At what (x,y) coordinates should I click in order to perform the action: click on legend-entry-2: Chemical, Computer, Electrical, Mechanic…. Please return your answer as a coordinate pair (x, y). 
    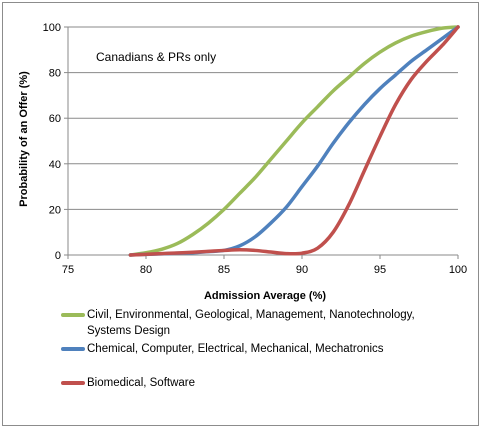
    Looking at the image, I should click on (261, 358).